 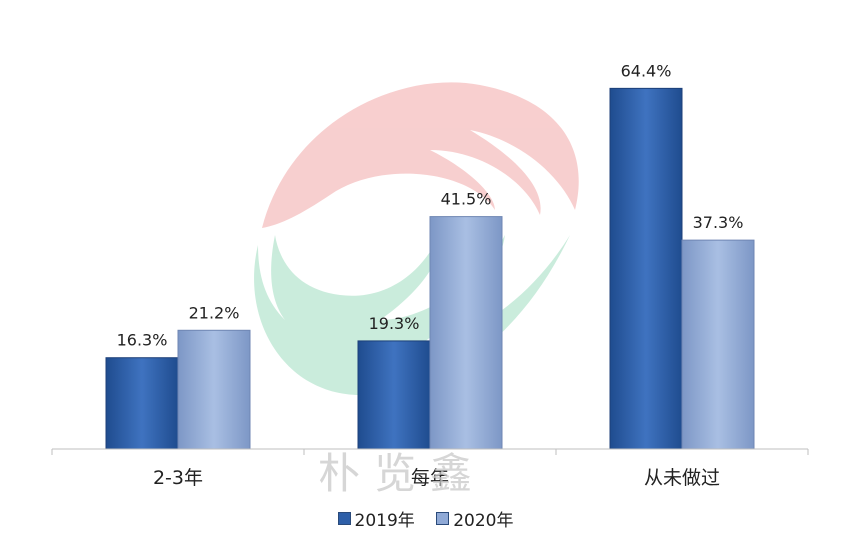 I want to click on watermark-text: 朴览鑫, so click(x=402, y=473).